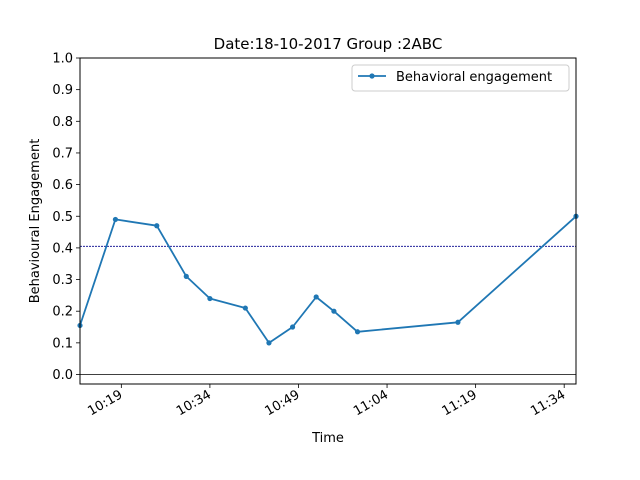  I want to click on y-tick-label: 0.6, so click(62, 185).